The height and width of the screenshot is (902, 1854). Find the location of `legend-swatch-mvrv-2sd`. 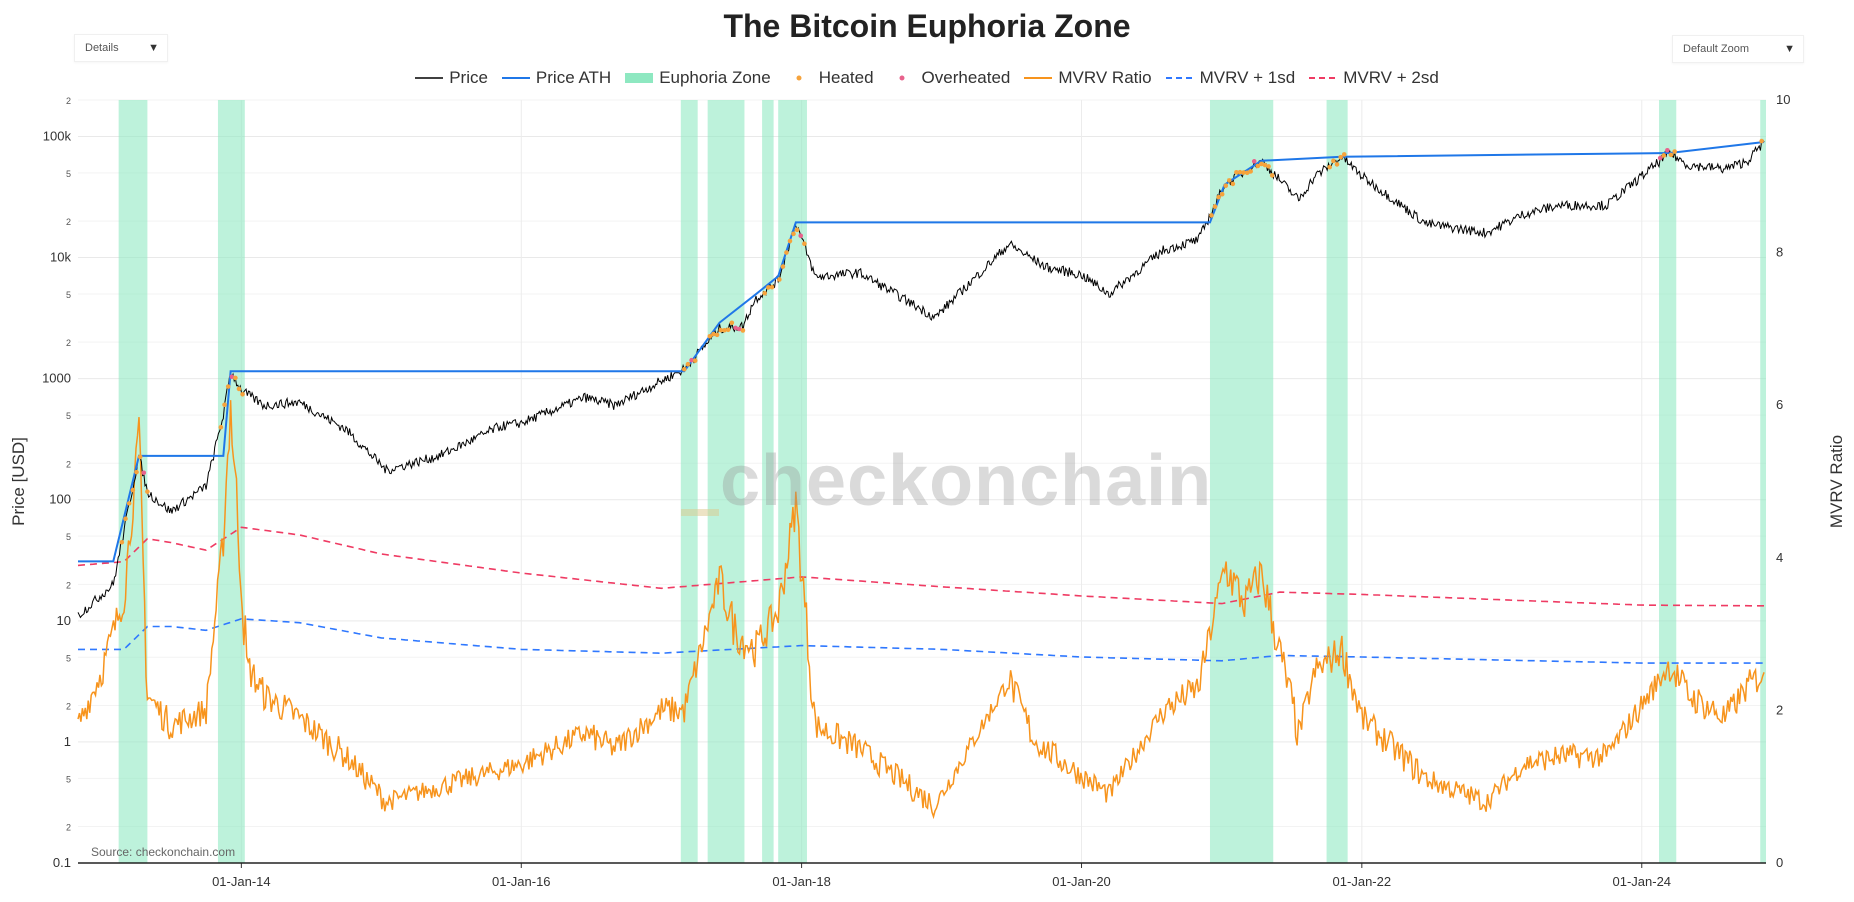

legend-swatch-mvrv-2sd is located at coordinates (1323, 78).